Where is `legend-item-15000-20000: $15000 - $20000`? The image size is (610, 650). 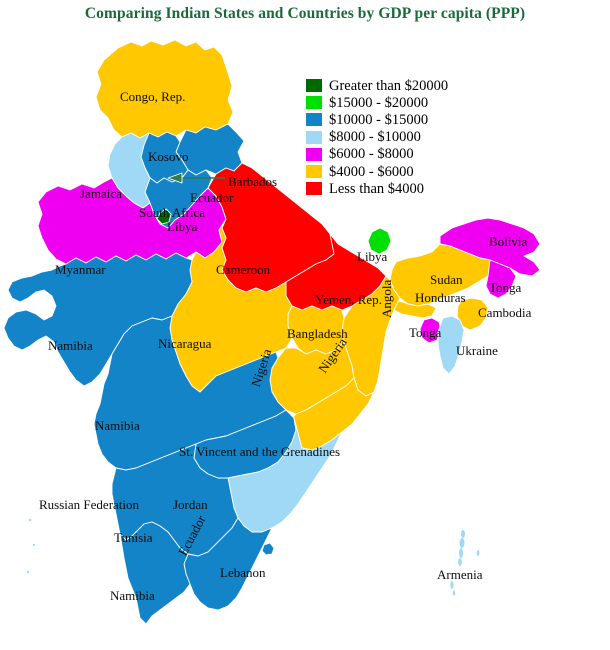
legend-item-15000-20000: $15000 - $20000 is located at coordinates (391, 102).